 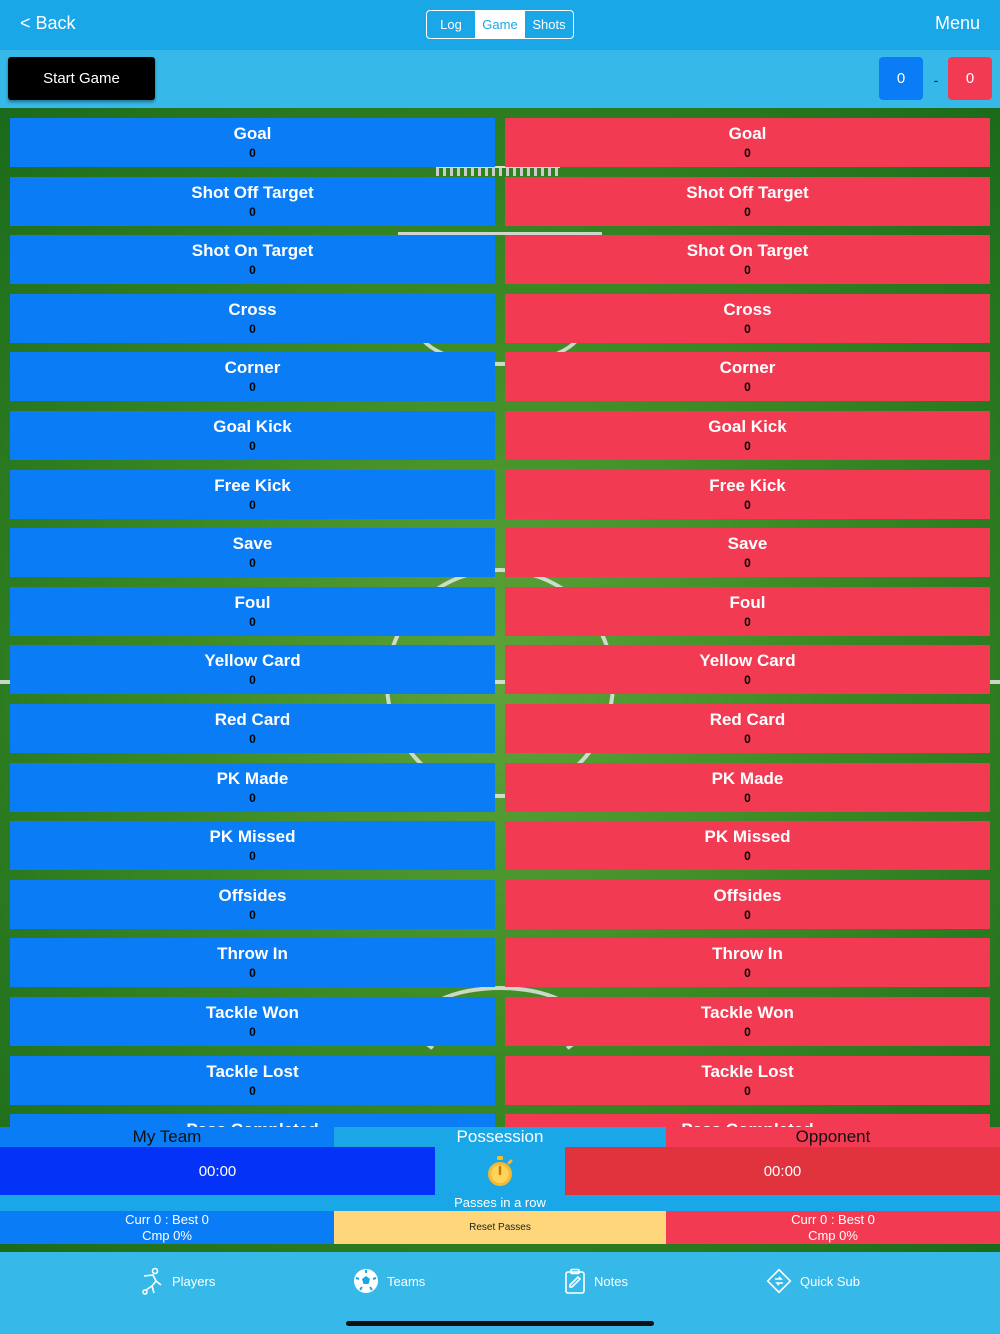 I want to click on tab-players: Players, so click(x=177, y=1281).